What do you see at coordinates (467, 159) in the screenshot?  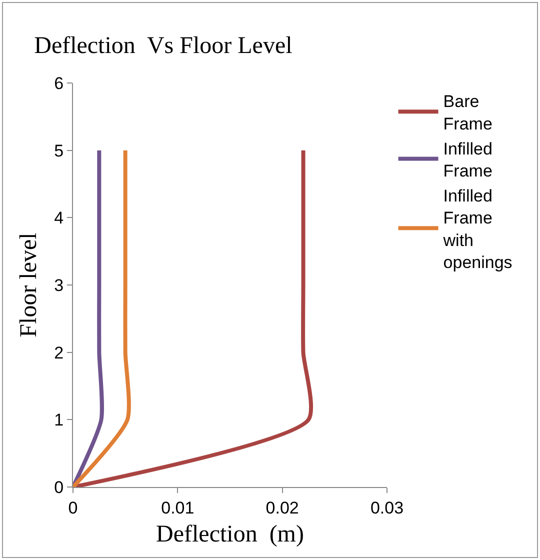 I see `legend-label: Infilled Frame` at bounding box center [467, 159].